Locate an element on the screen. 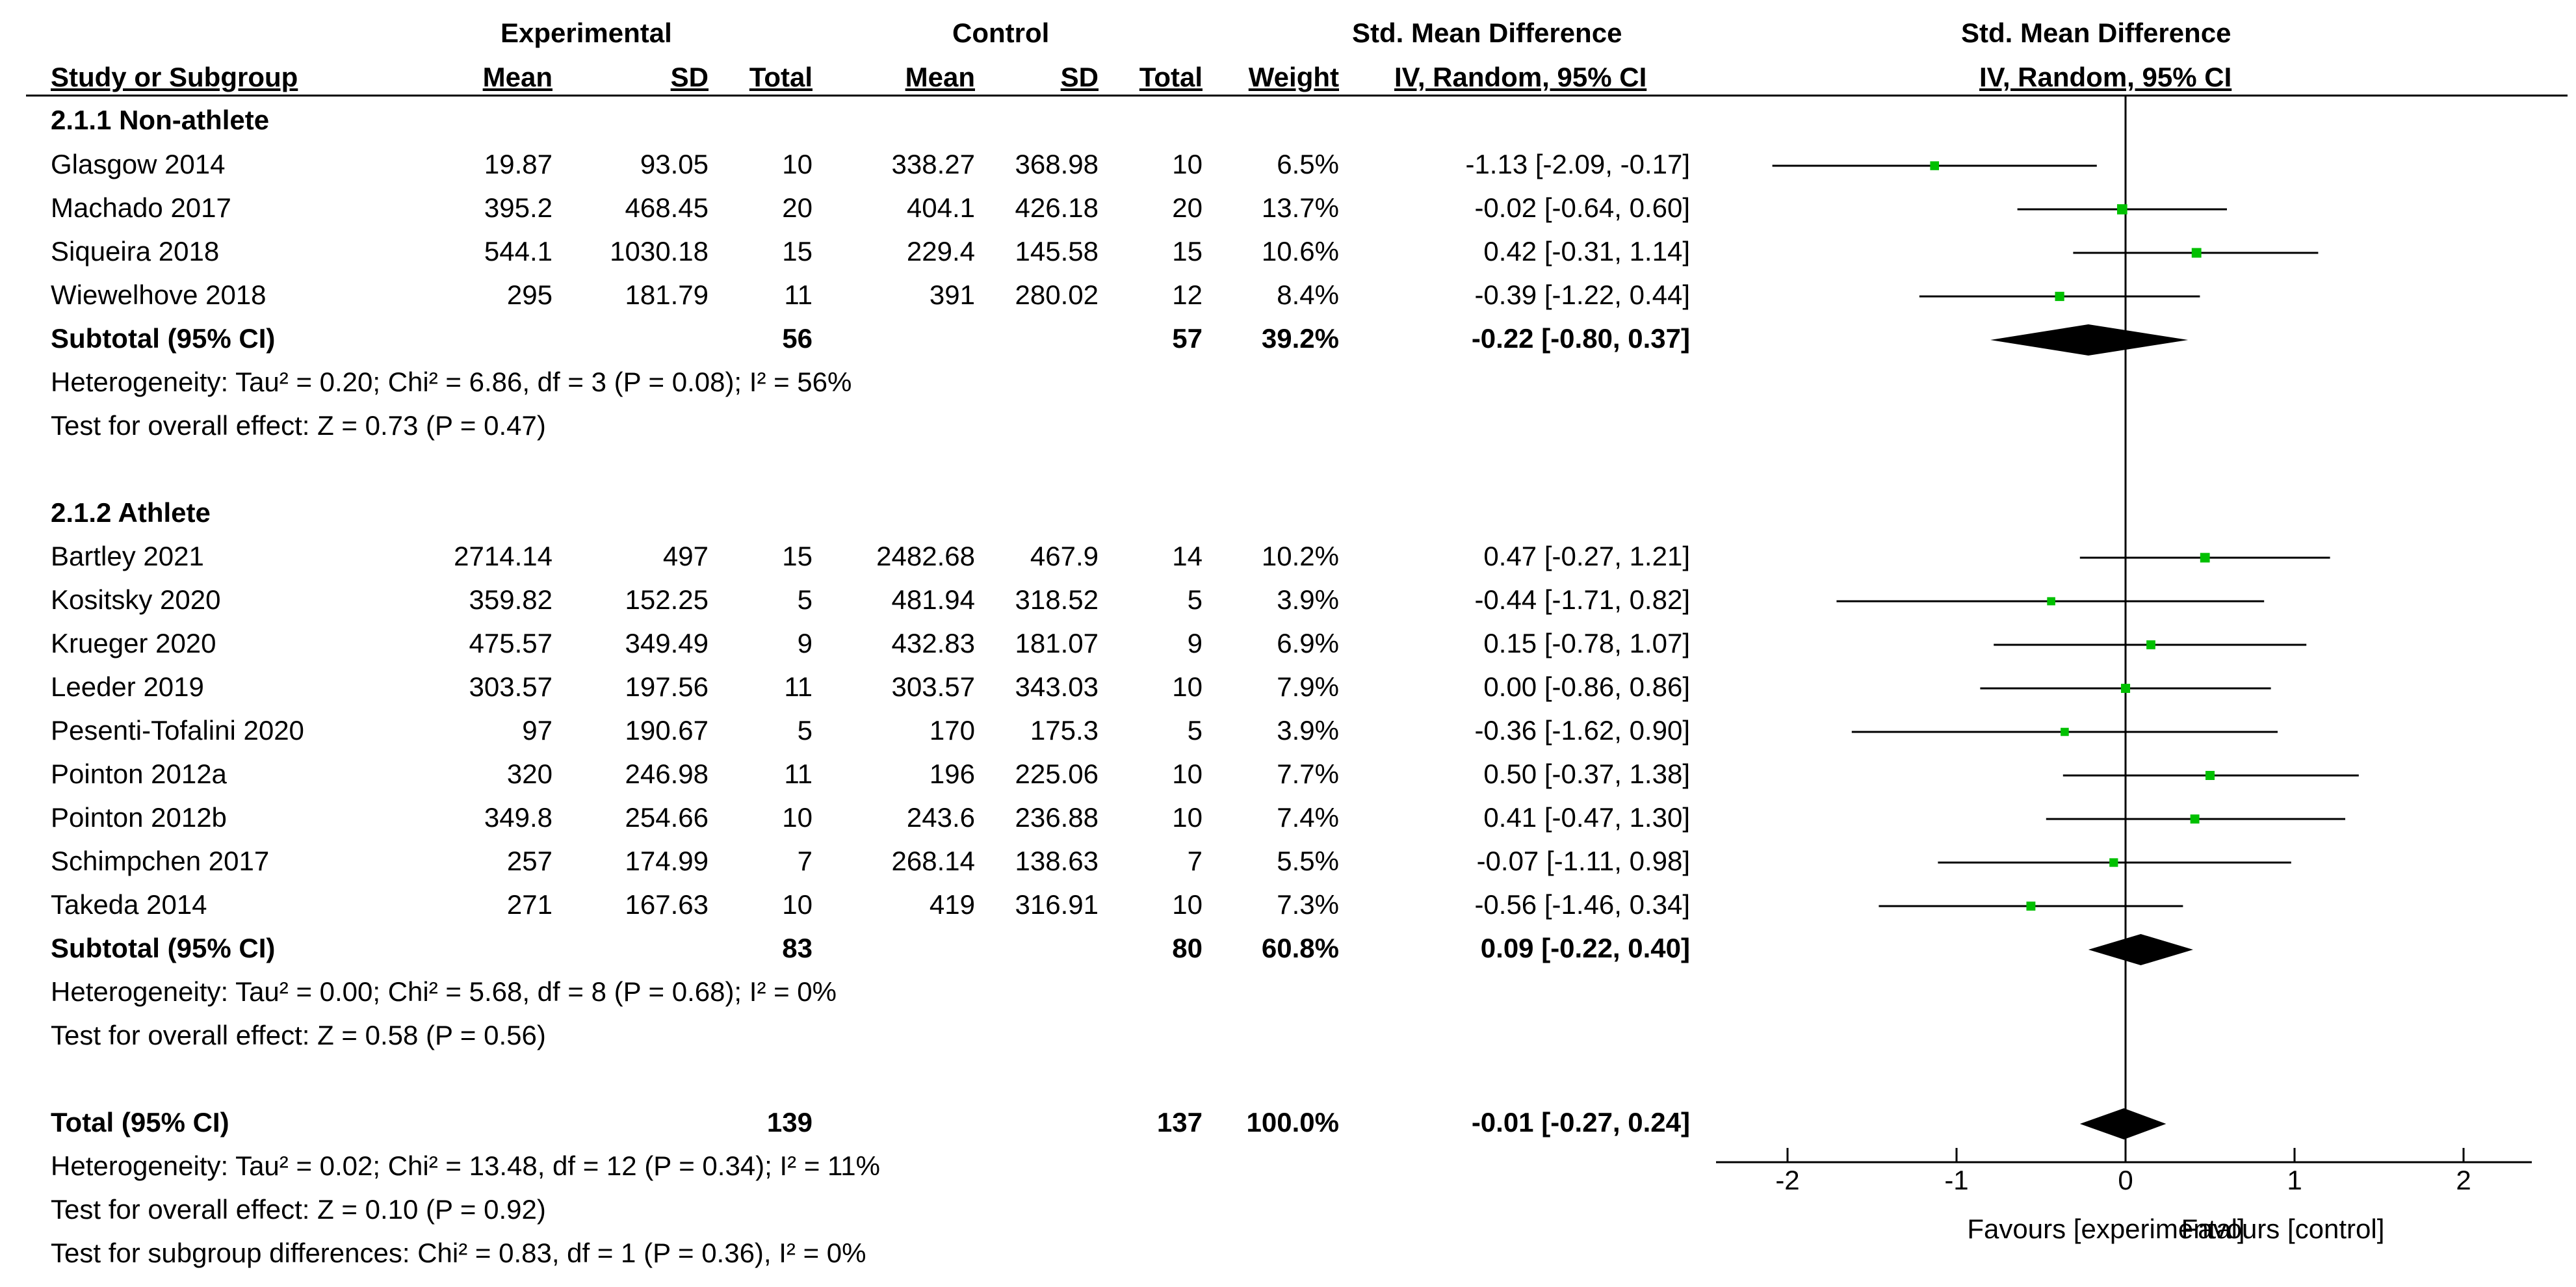  group-title: 2.1.2 Athlete is located at coordinates (131, 512).